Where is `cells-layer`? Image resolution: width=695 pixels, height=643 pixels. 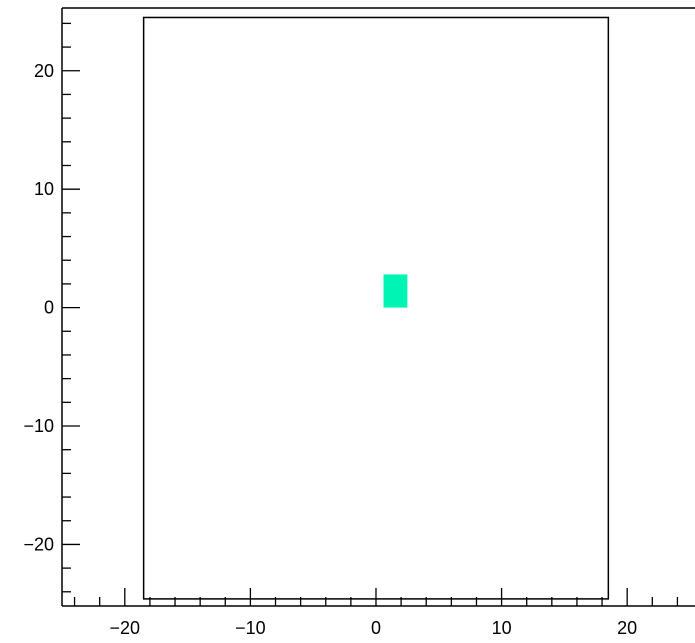 cells-layer is located at coordinates (395, 291).